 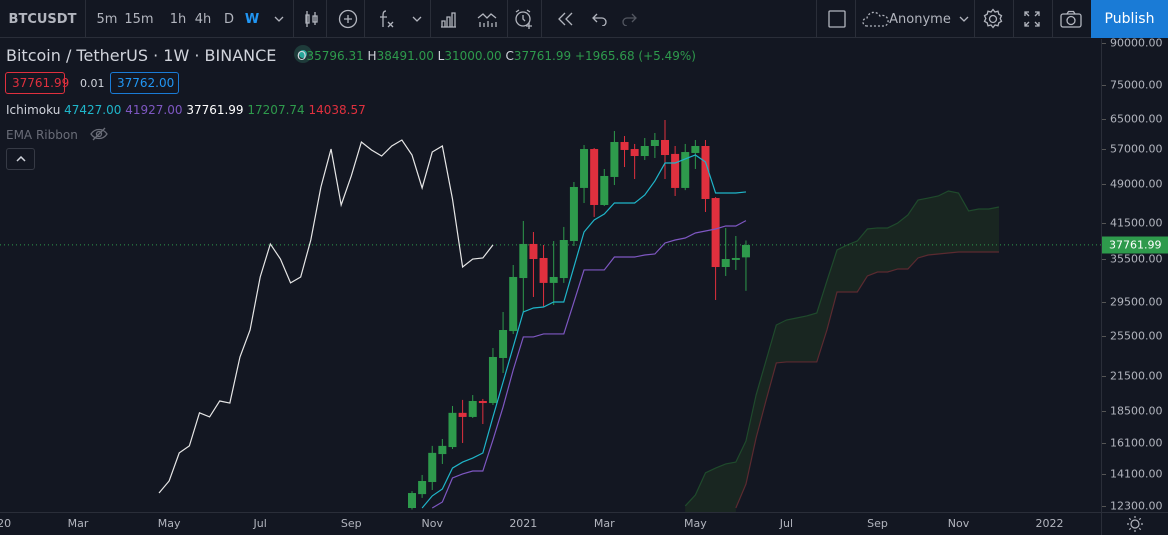 What do you see at coordinates (279, 19) in the screenshot?
I see `interval-chevron-down-icon` at bounding box center [279, 19].